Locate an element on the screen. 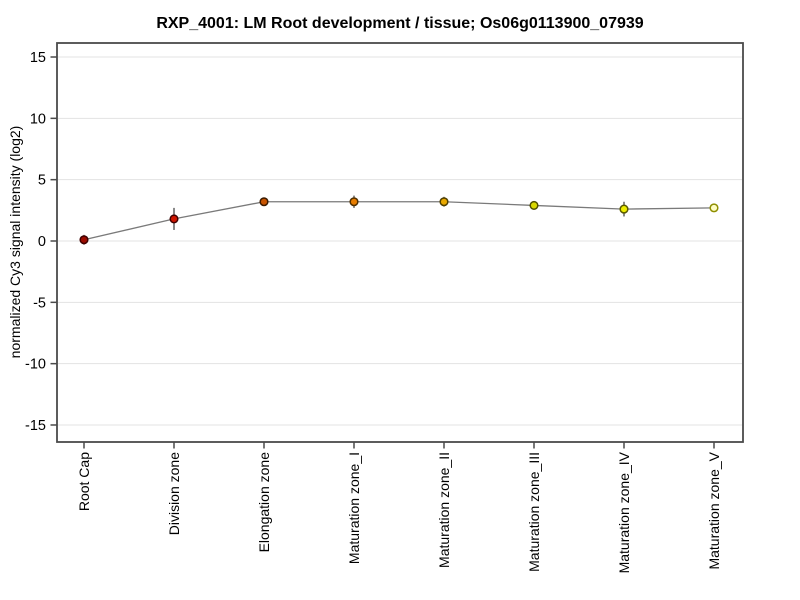  y-axis-label: normalized Cy3 signal intensity (log2) is located at coordinates (15, 242).